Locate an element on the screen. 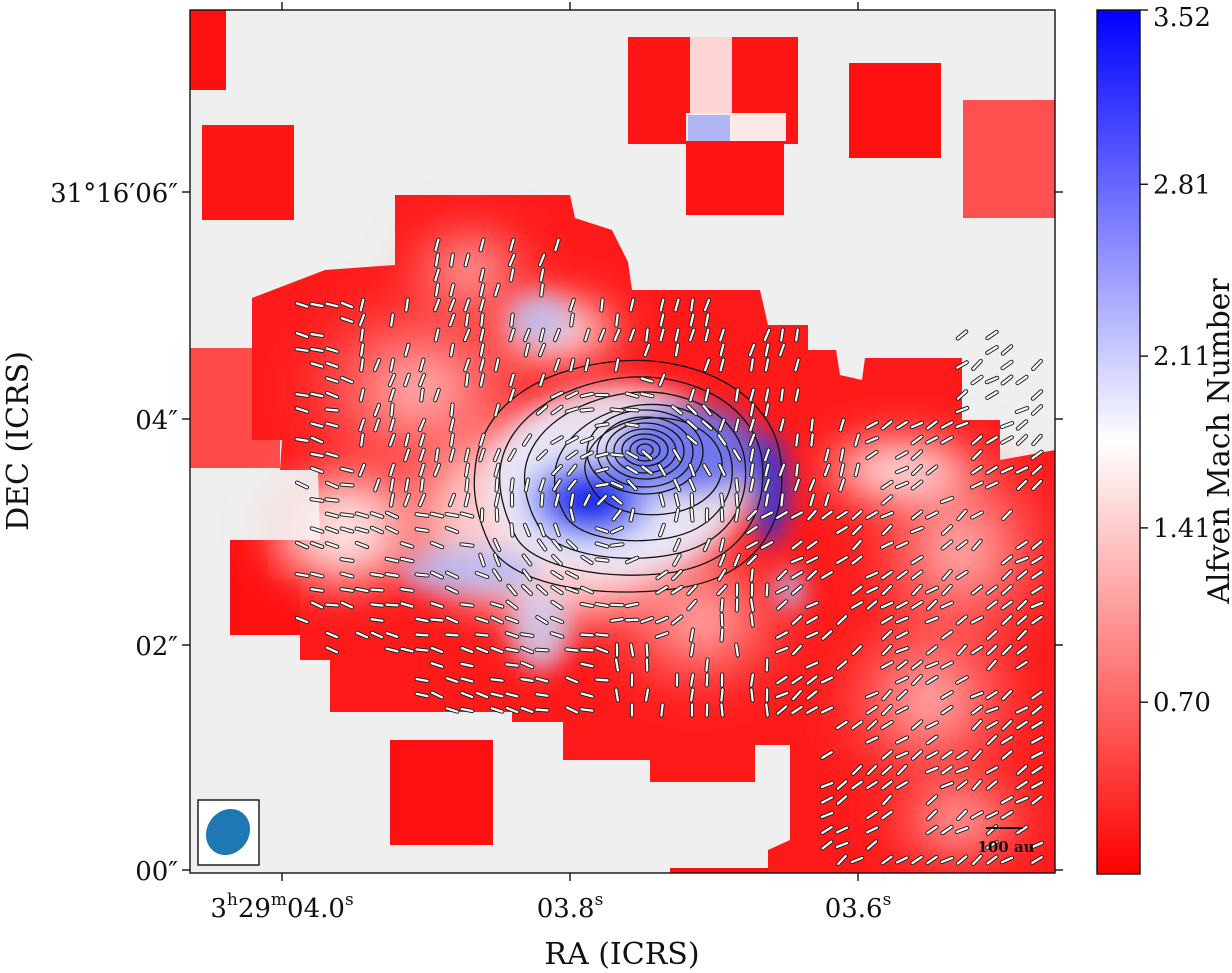 The image size is (1232, 973). y-tick-label: 00″ is located at coordinates (156, 872).